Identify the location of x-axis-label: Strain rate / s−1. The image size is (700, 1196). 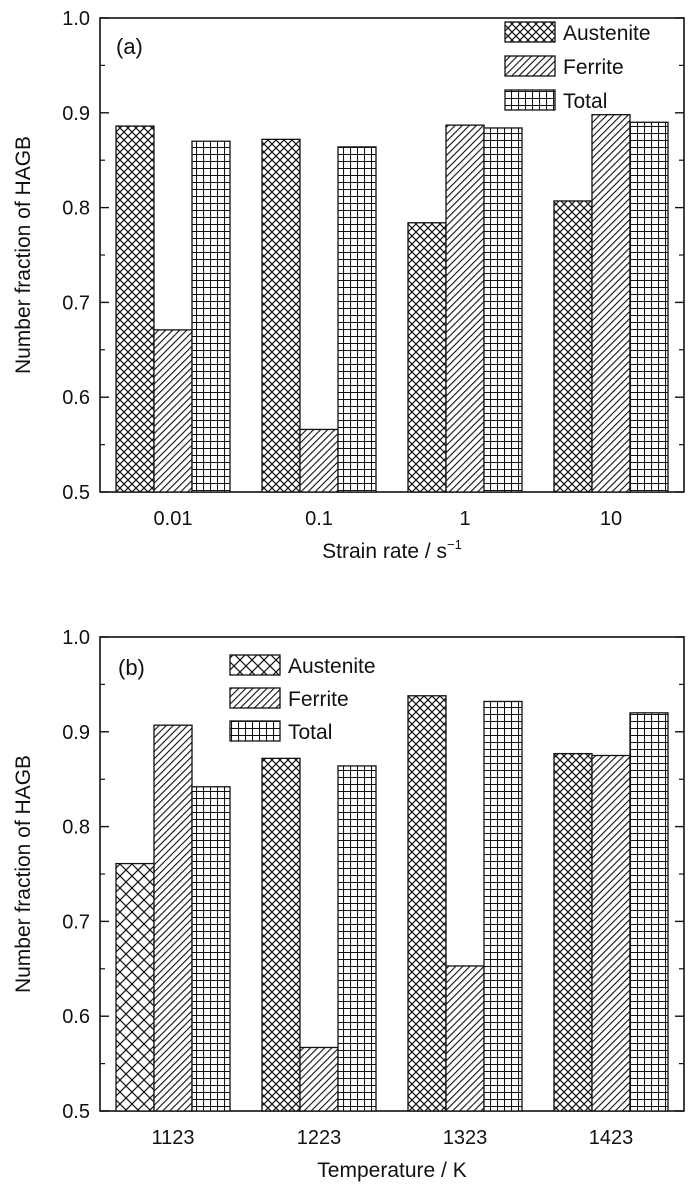
(392, 550).